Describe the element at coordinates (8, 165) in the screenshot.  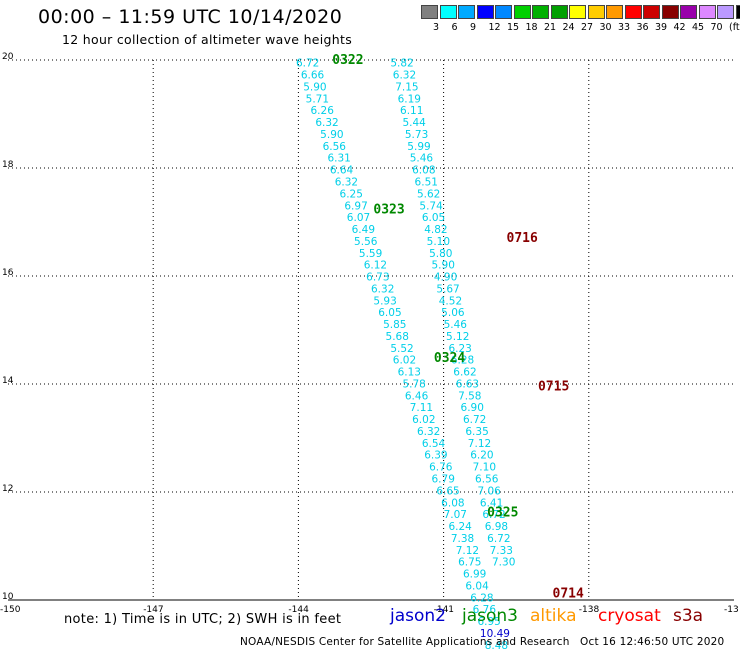
I see `y-tick-label: 18` at that location.